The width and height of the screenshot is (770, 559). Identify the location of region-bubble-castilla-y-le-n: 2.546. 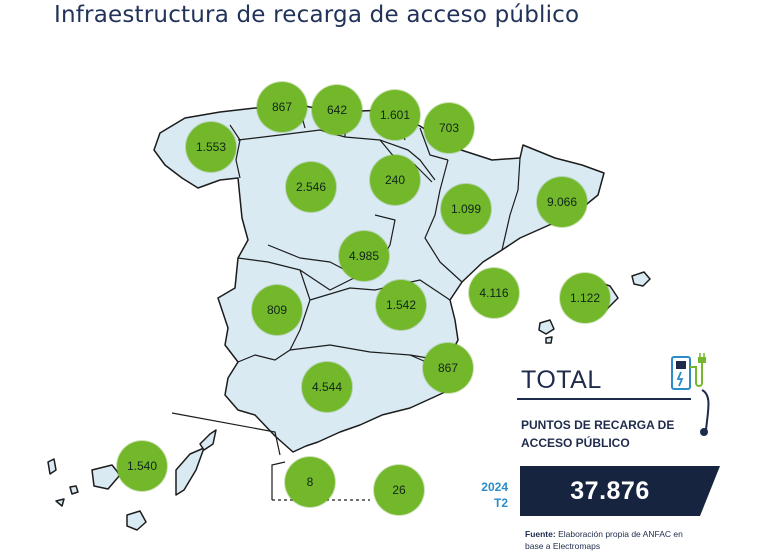
(311, 187).